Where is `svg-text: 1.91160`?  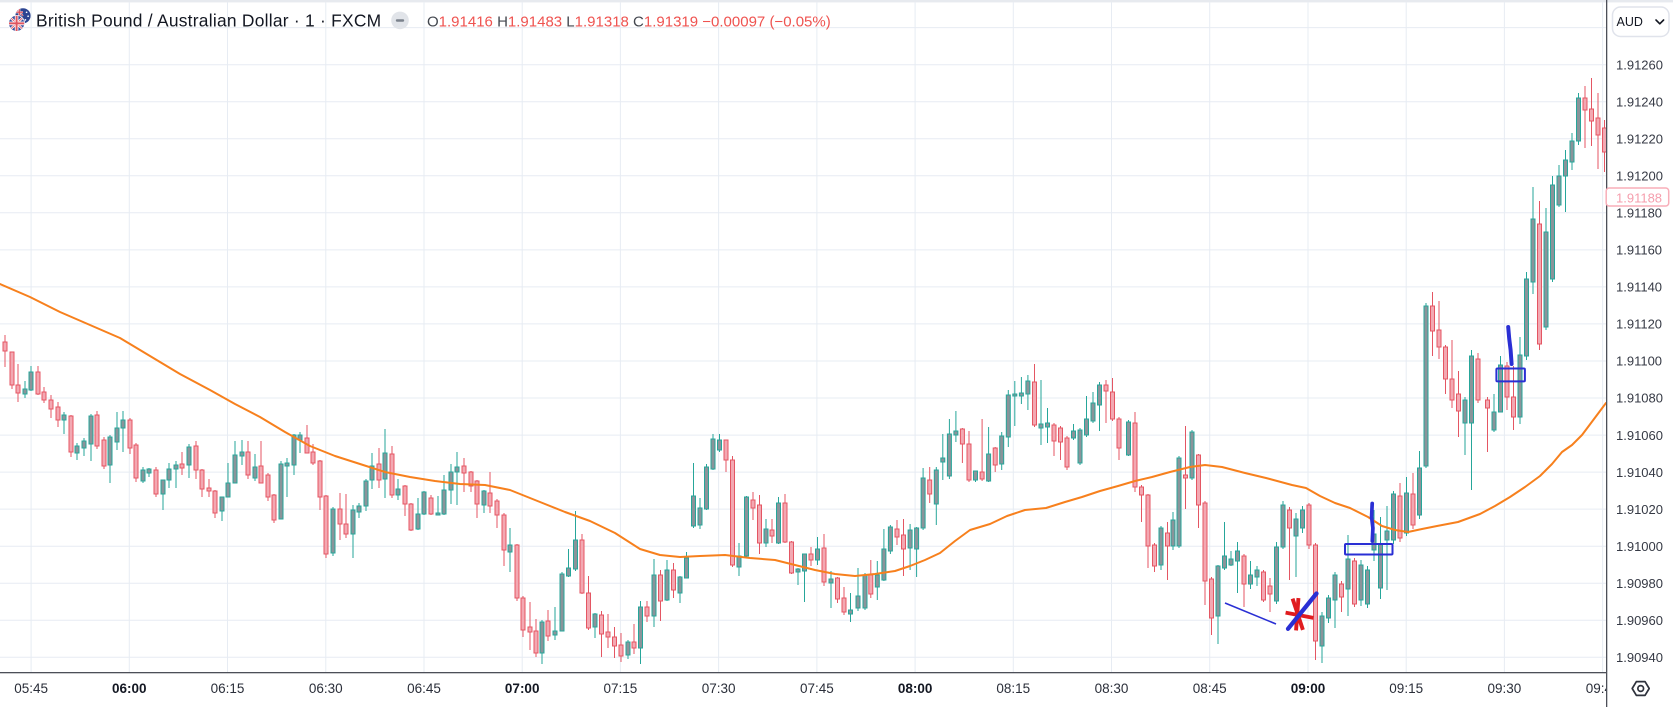
svg-text: 1.91160 is located at coordinates (1639, 250).